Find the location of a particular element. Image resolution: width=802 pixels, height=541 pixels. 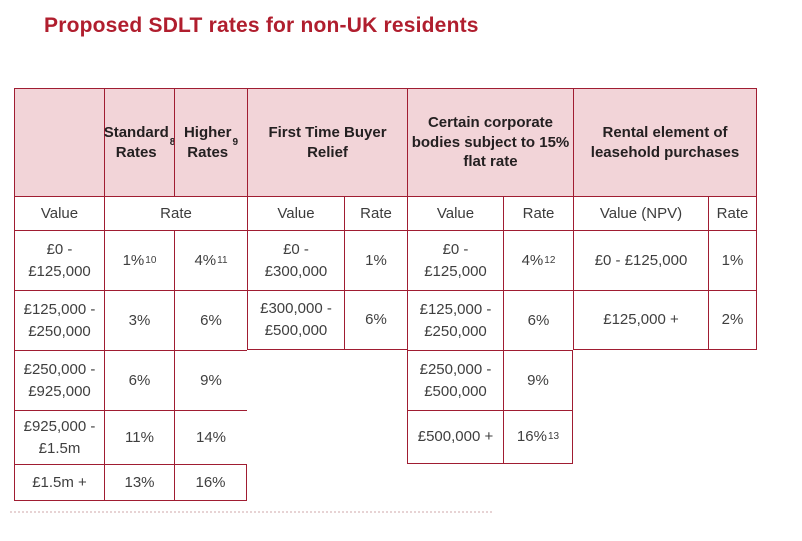

main-band-2-higher-rate: 6% is located at coordinates (210, 320).